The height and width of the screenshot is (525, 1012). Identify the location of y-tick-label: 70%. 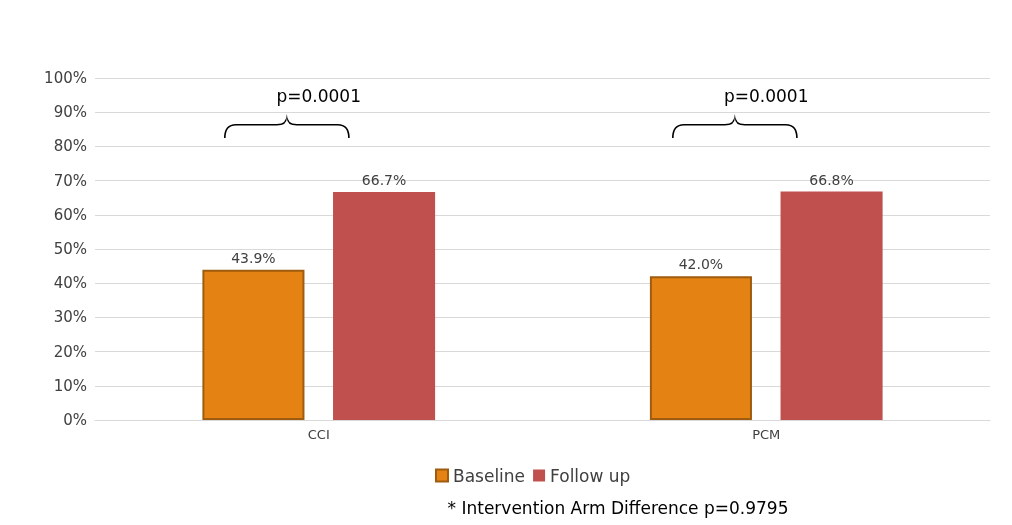
(70, 180).